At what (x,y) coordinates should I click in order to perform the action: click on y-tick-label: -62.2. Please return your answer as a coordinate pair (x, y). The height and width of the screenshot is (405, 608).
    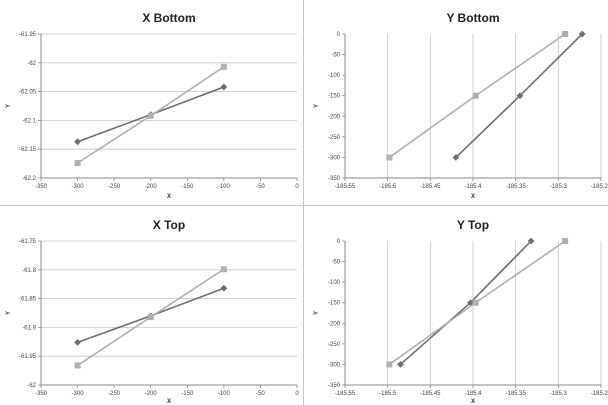
    Looking at the image, I should click on (29, 179).